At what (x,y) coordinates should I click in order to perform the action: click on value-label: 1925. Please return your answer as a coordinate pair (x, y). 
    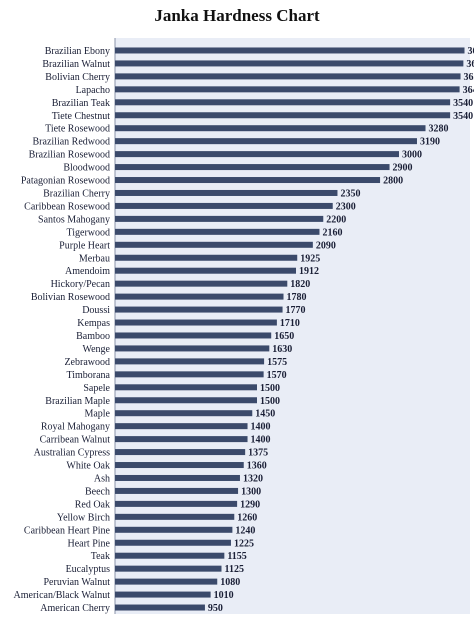
    Looking at the image, I should click on (310, 258).